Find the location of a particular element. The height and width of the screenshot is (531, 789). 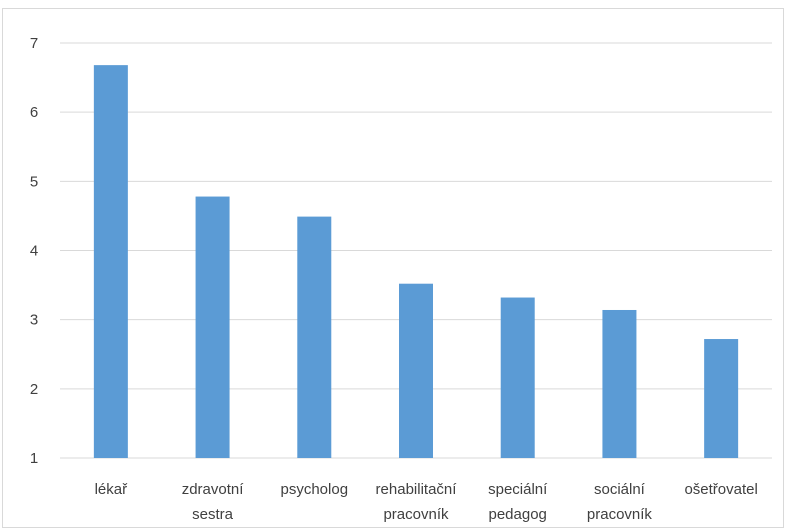

y-tick-label: 2 is located at coordinates (34, 389).